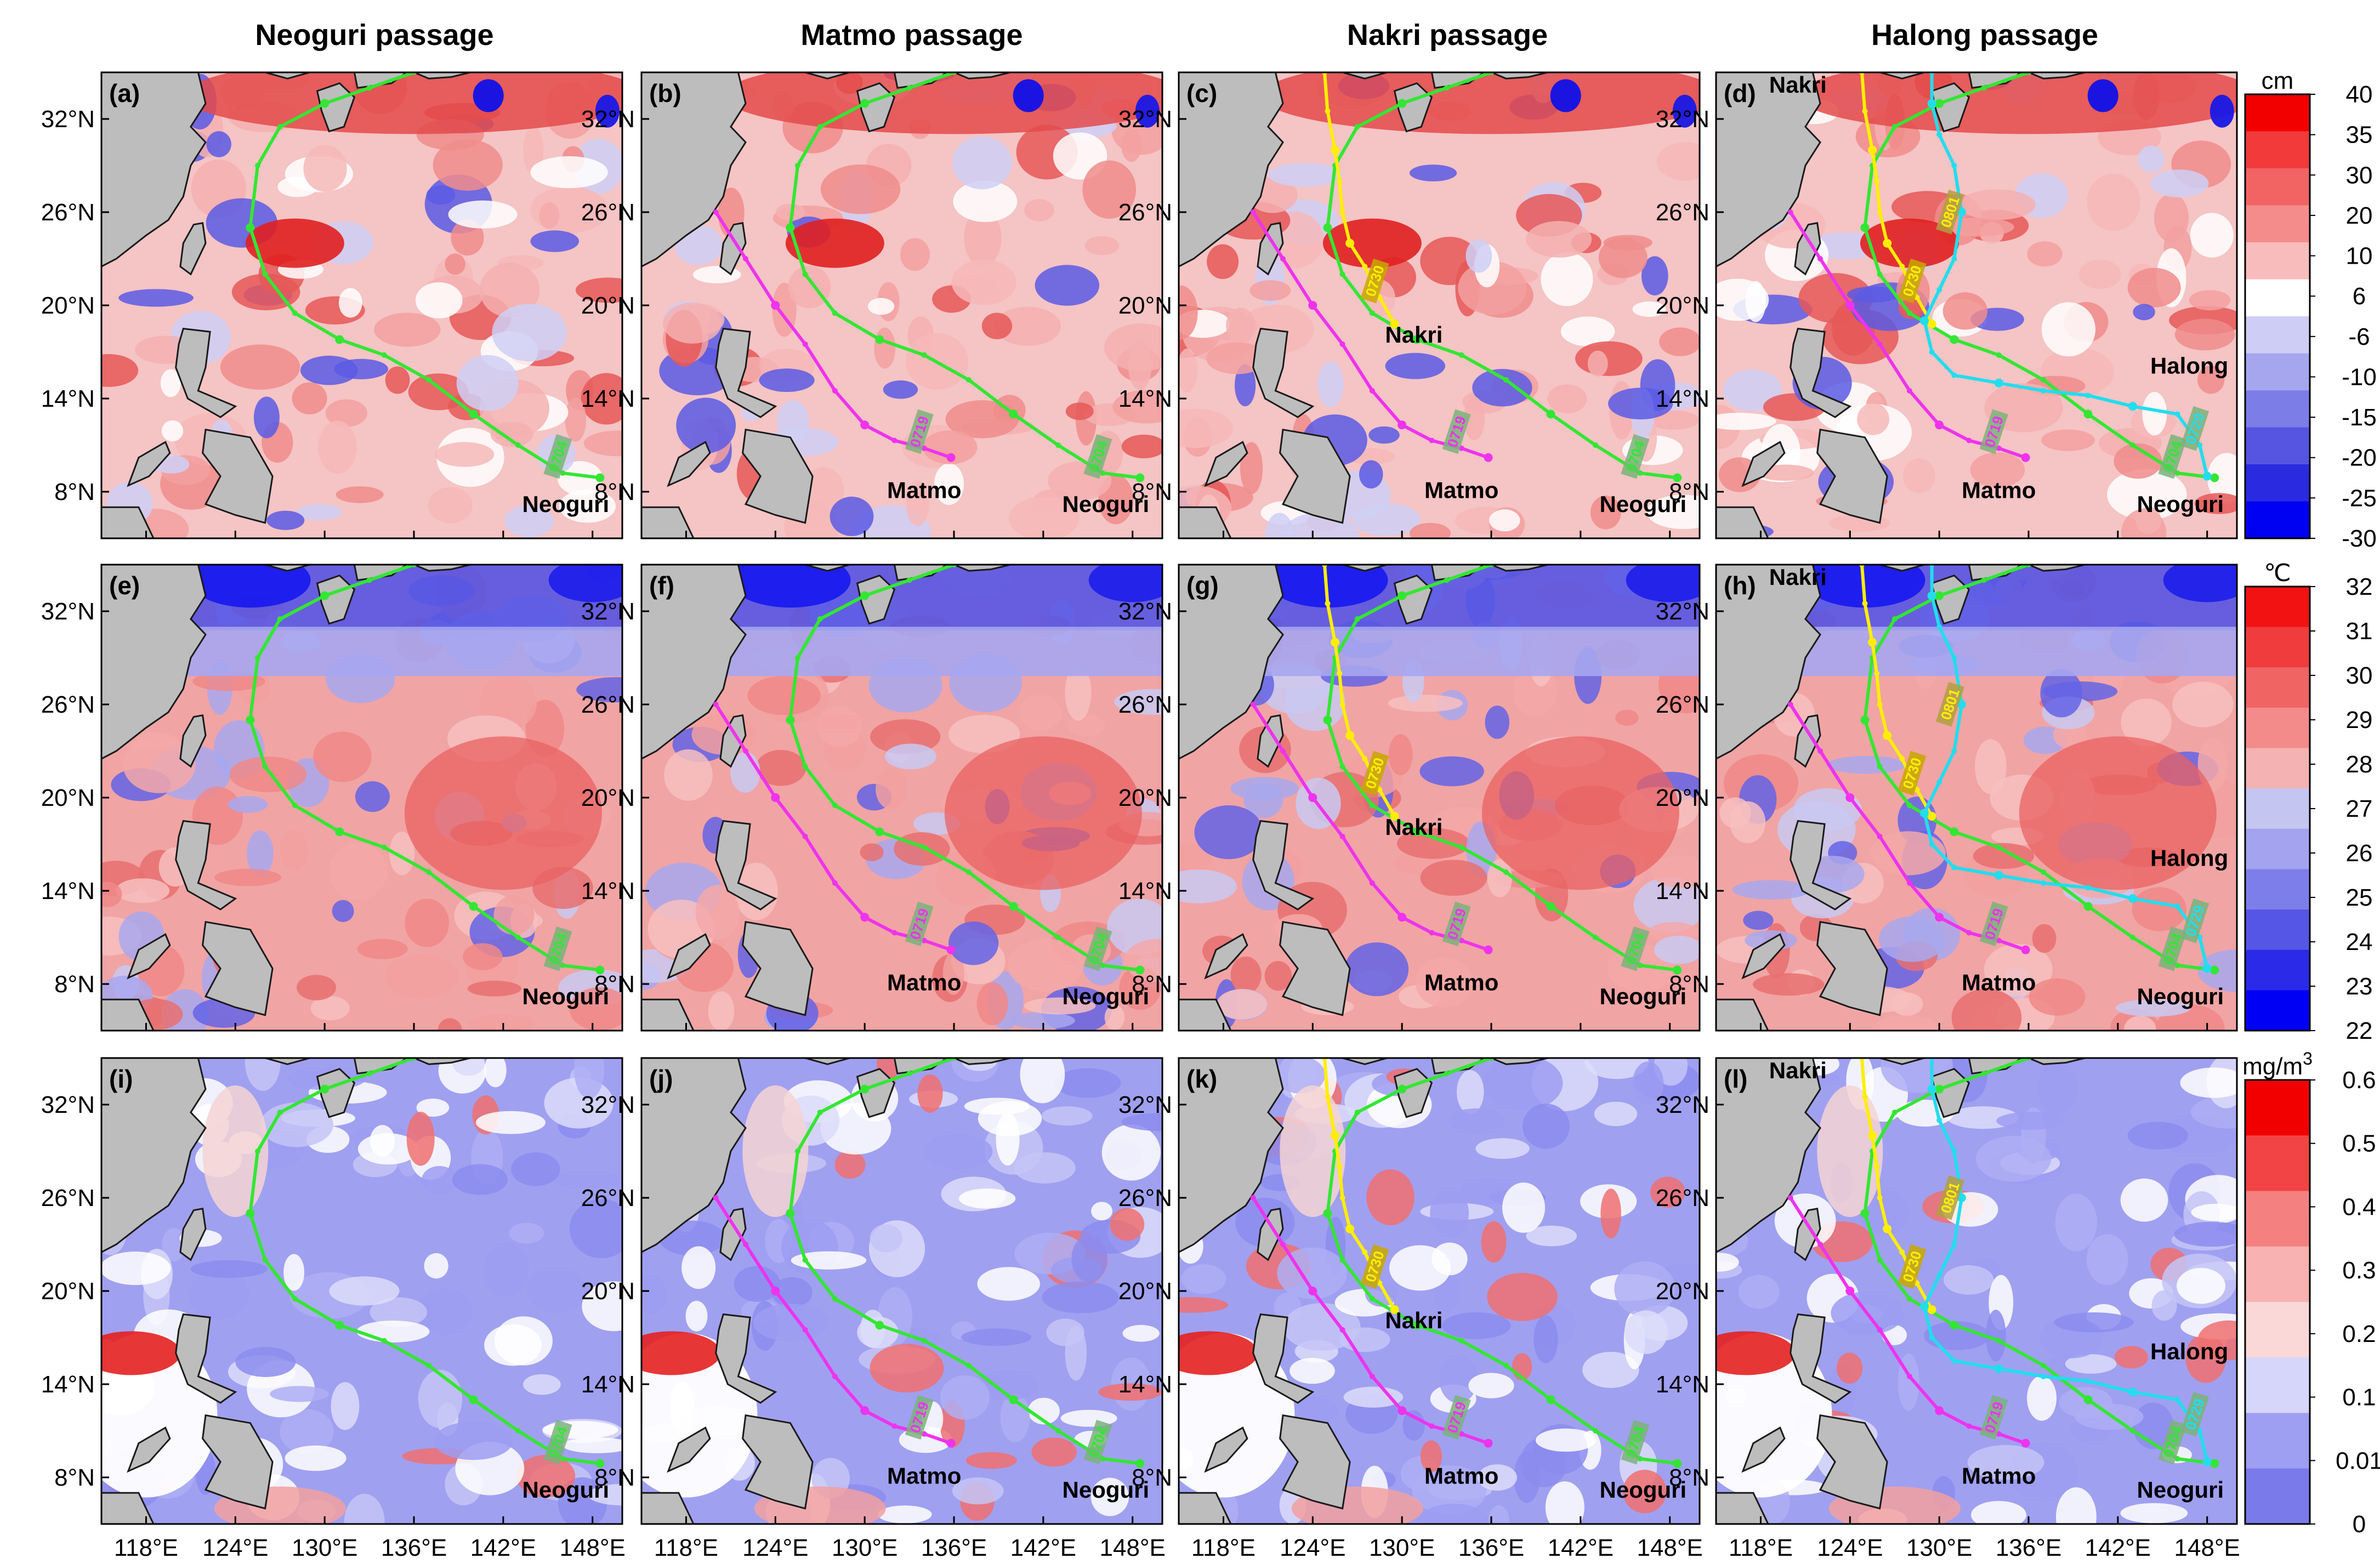 The height and width of the screenshot is (1564, 2380). Describe the element at coordinates (1643, 504) in the screenshot. I see `typhoon-name-label: Neoguri` at that location.